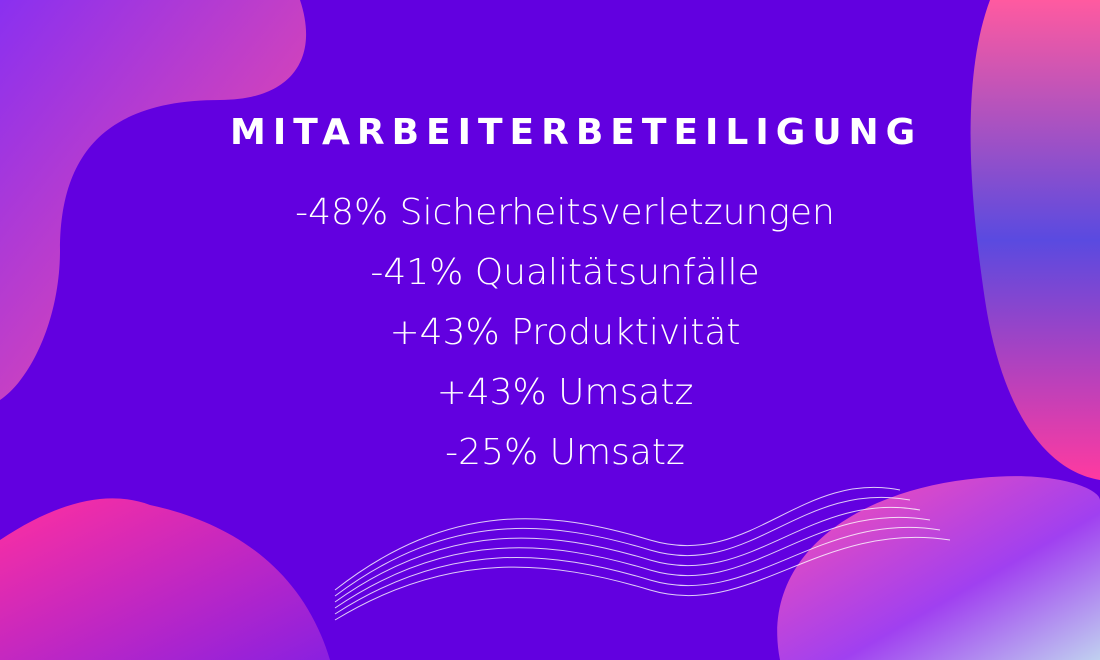  I want to click on waves, so click(642, 553).